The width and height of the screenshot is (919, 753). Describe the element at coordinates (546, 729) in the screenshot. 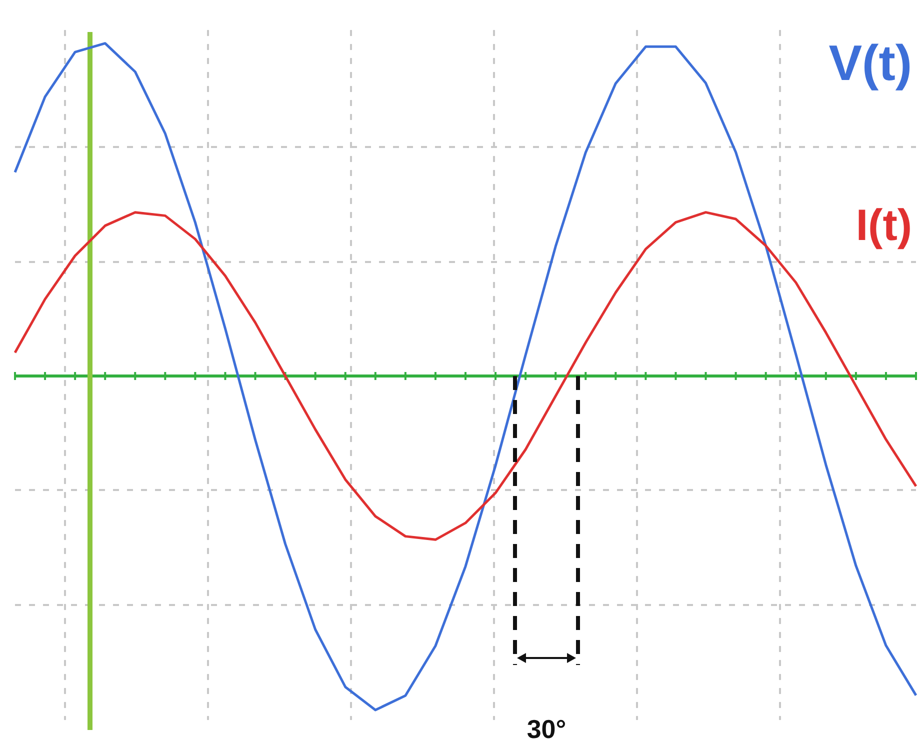

I see `text: 30°` at that location.